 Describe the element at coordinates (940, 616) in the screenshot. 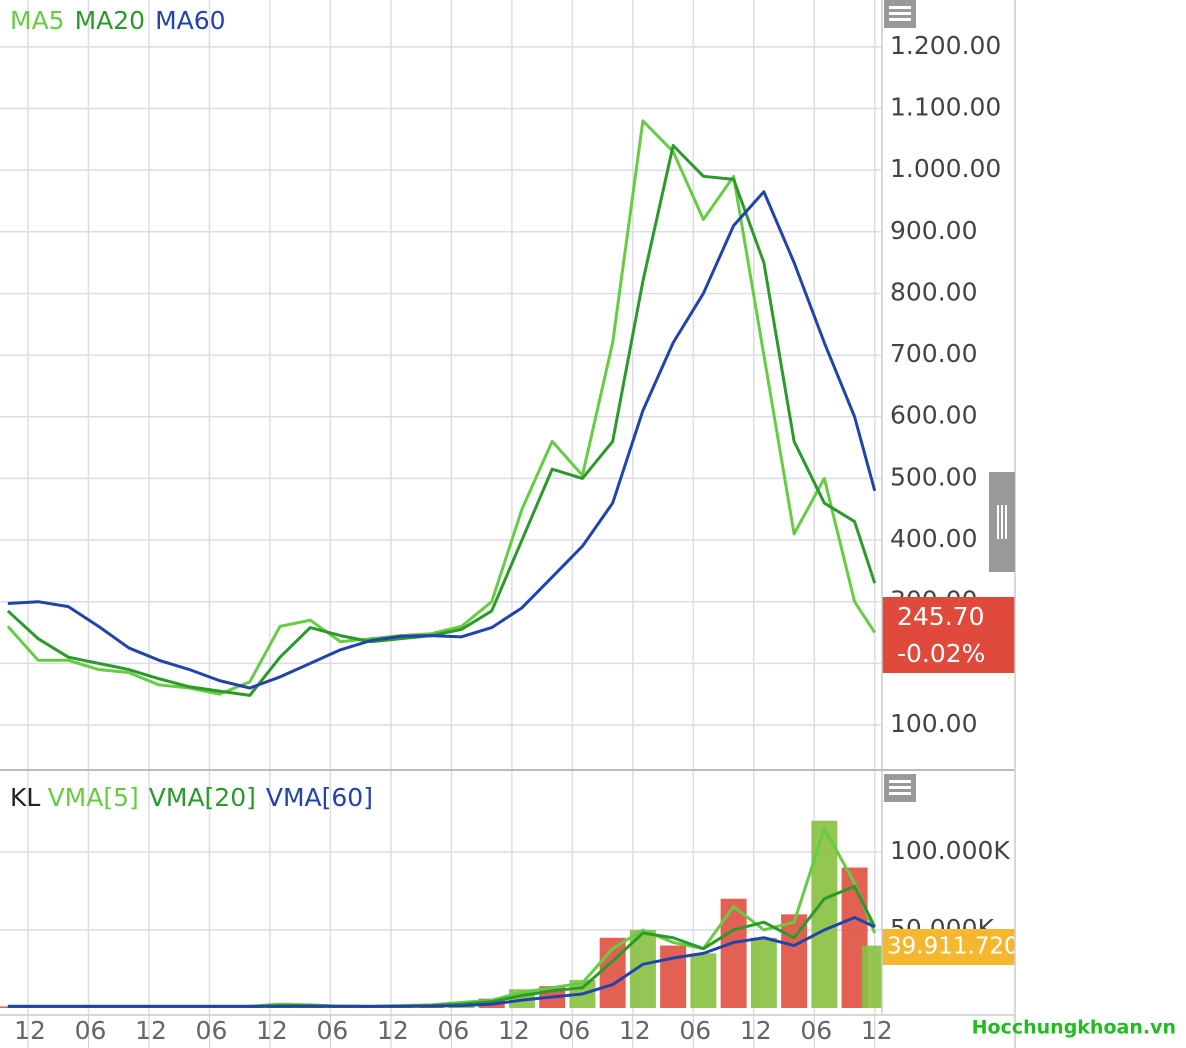

I see `price-label: 245.70` at that location.